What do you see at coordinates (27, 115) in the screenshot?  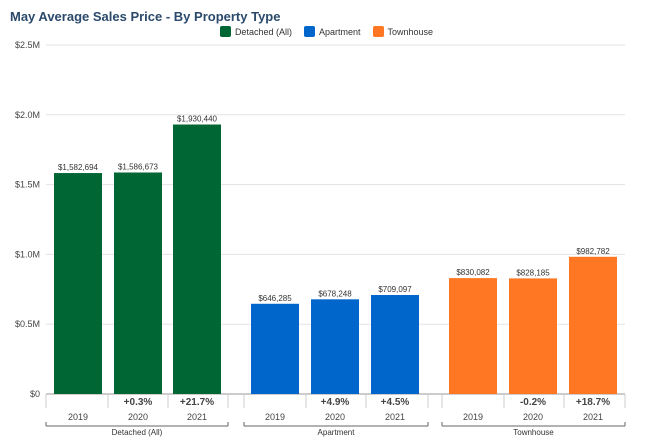 I see `y-tick-label: $2.0M` at bounding box center [27, 115].